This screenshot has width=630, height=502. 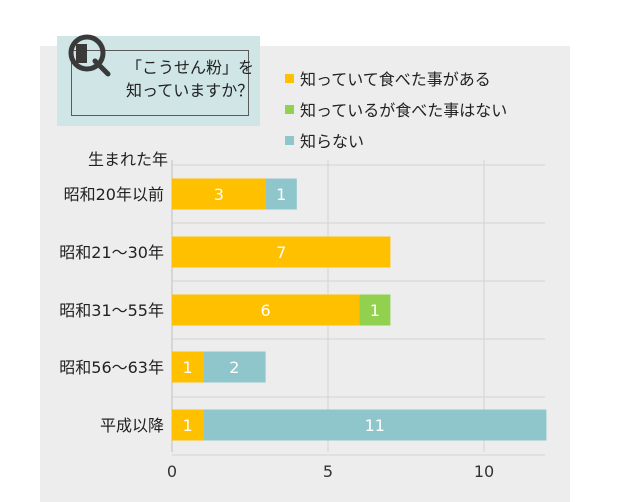 I want to click on legend-item-known-not-eaten: 知っているが食べた事はない, so click(x=396, y=109).